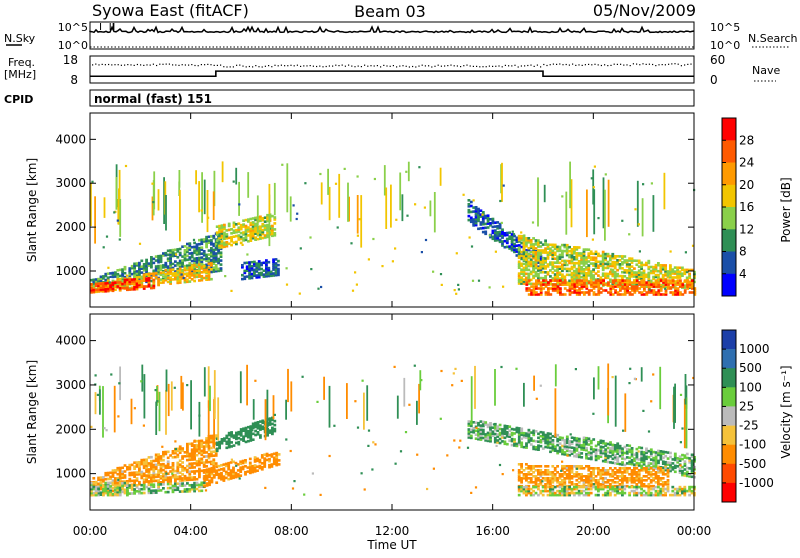  What do you see at coordinates (32, 210) in the screenshot?
I see `power-ylabel: Slant Range [km]` at bounding box center [32, 210].